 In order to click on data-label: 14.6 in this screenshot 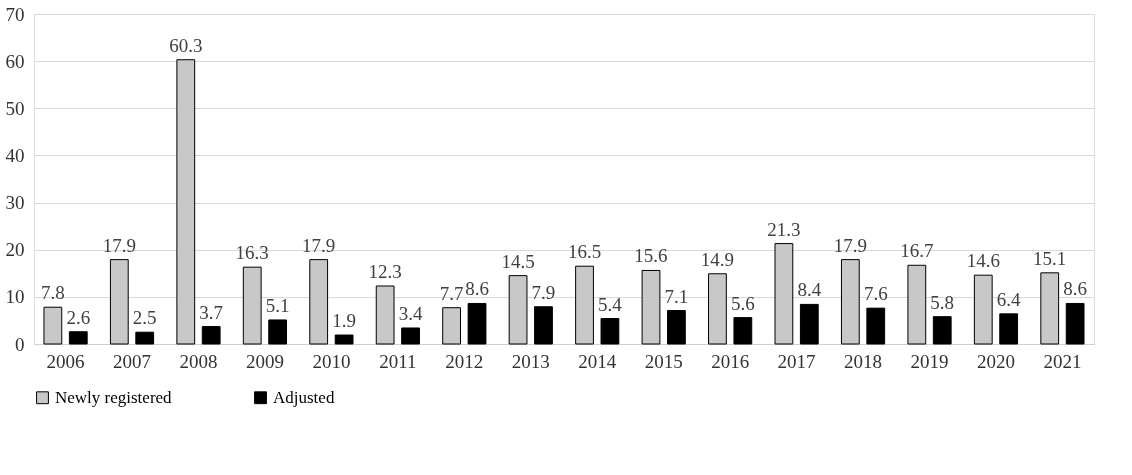, I will do `click(983, 261)`.